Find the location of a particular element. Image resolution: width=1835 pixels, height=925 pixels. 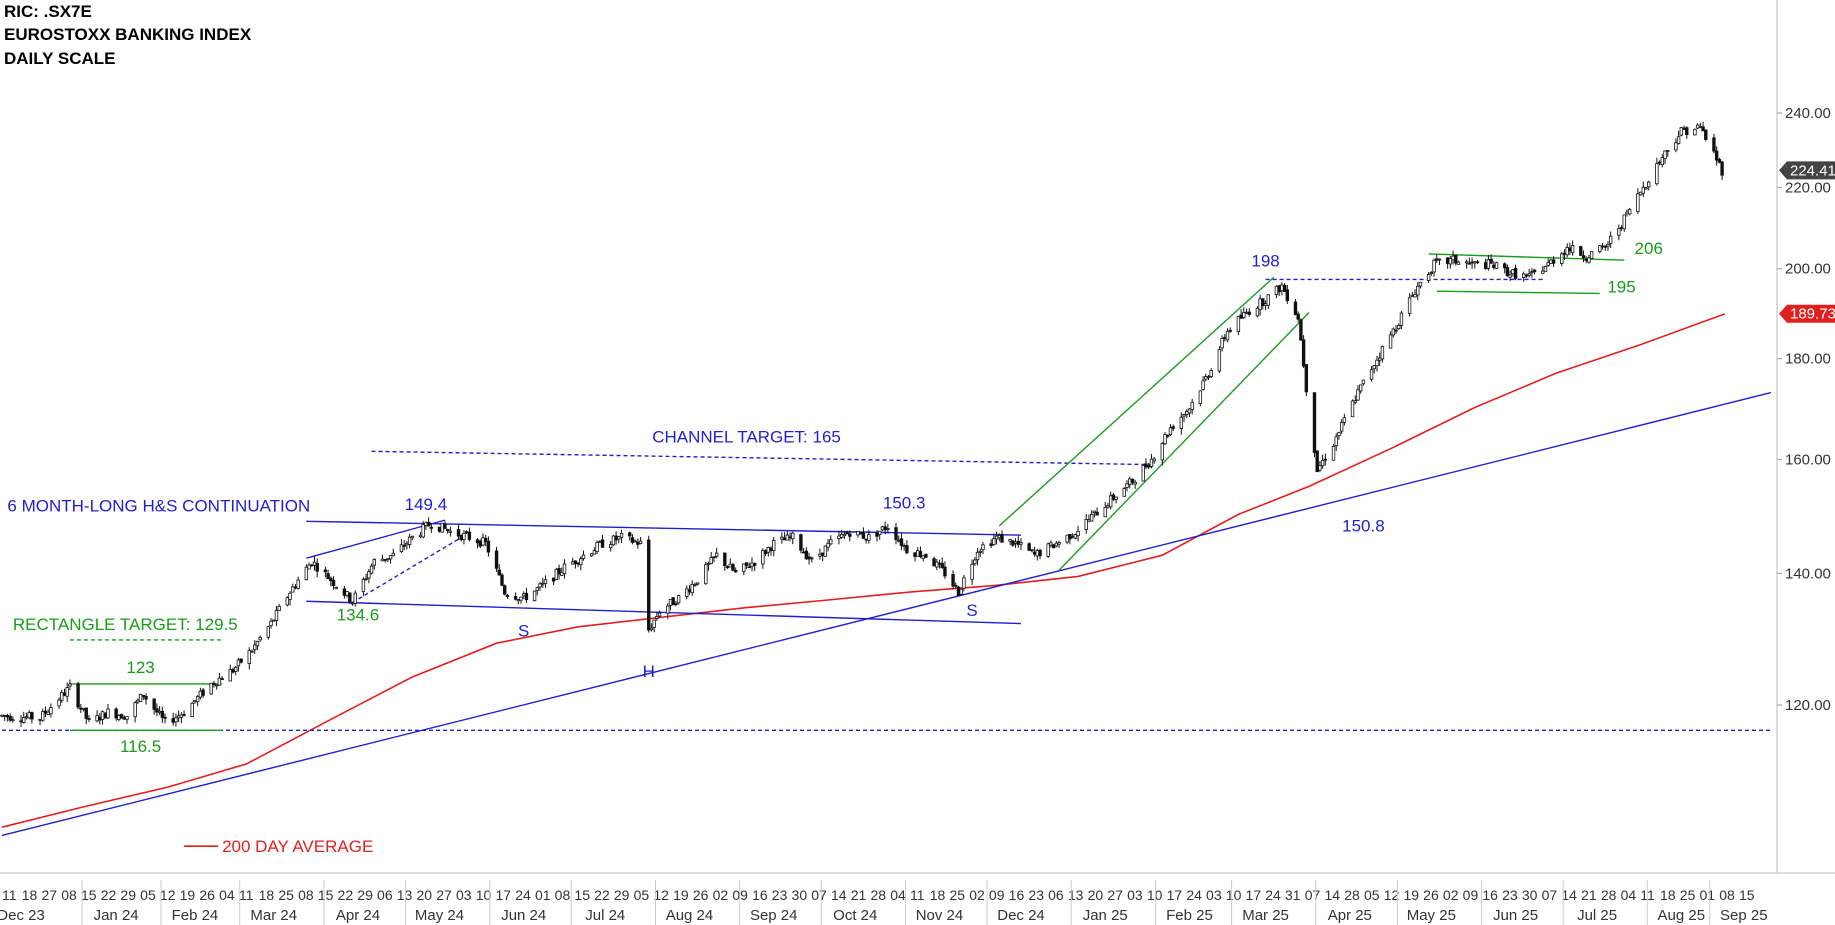

x-day-label: 13 is located at coordinates (1076, 895).